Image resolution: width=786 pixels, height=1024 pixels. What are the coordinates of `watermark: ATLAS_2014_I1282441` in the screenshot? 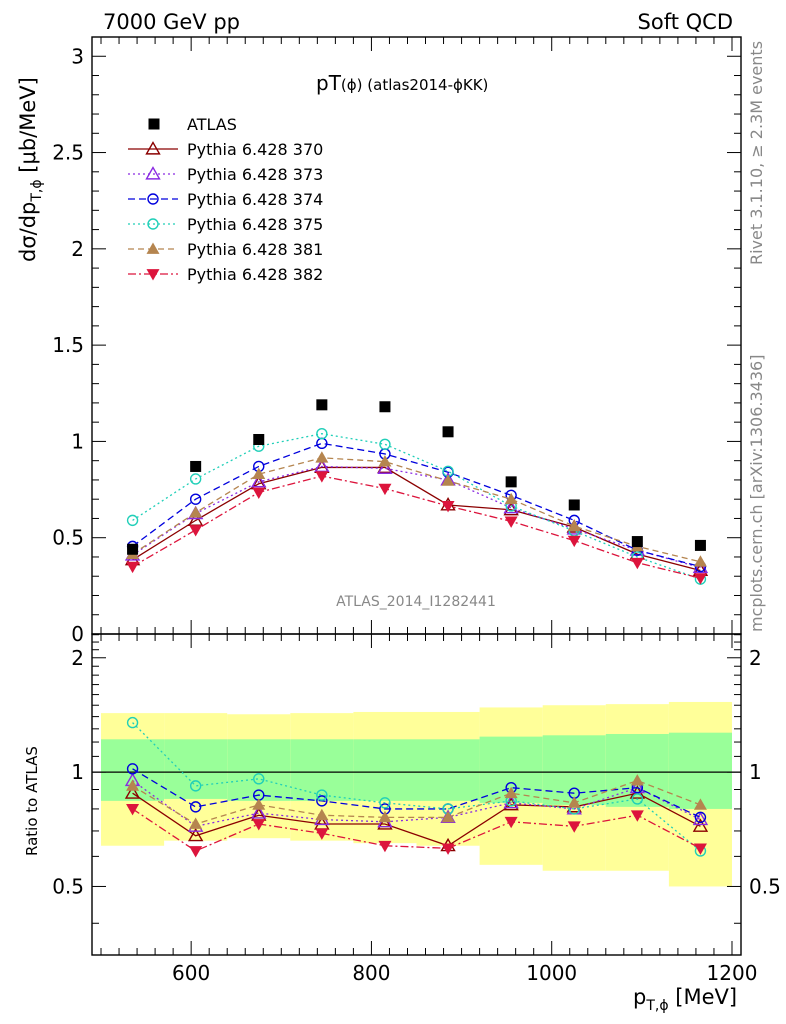 It's located at (416, 602).